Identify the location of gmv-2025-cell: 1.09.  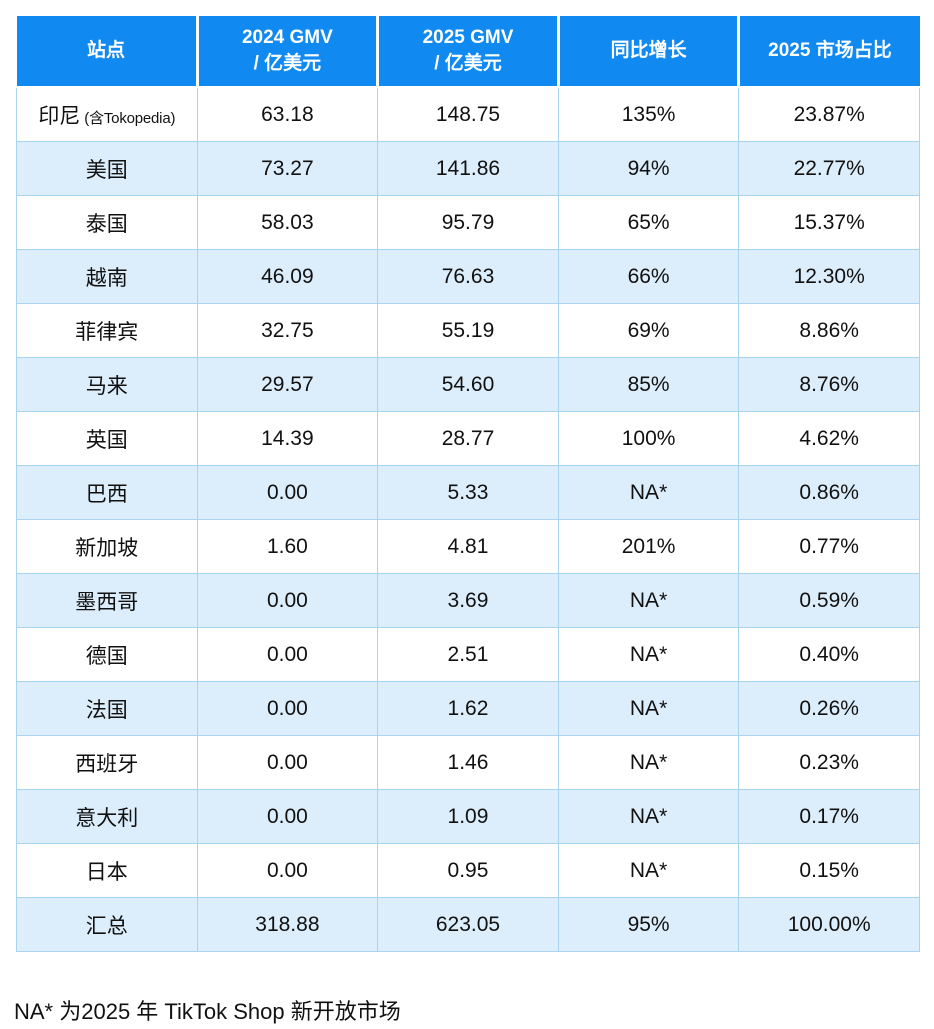
(468, 816).